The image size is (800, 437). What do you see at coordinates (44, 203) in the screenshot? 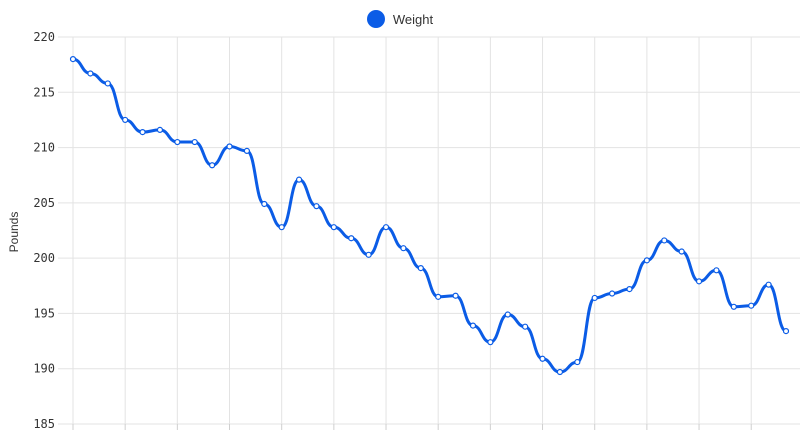
I see `y-tick-label: 205` at bounding box center [44, 203].